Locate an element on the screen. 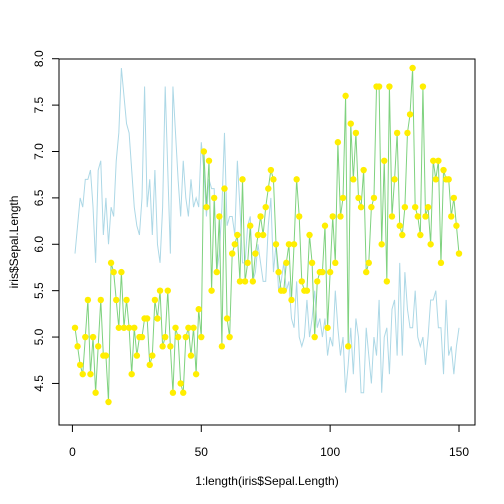 This screenshot has width=504, height=504. y-axis: 4.5 5.0 5.5 6.0 6.5 7.0 7.5 8.0 is located at coordinates (46, 221).